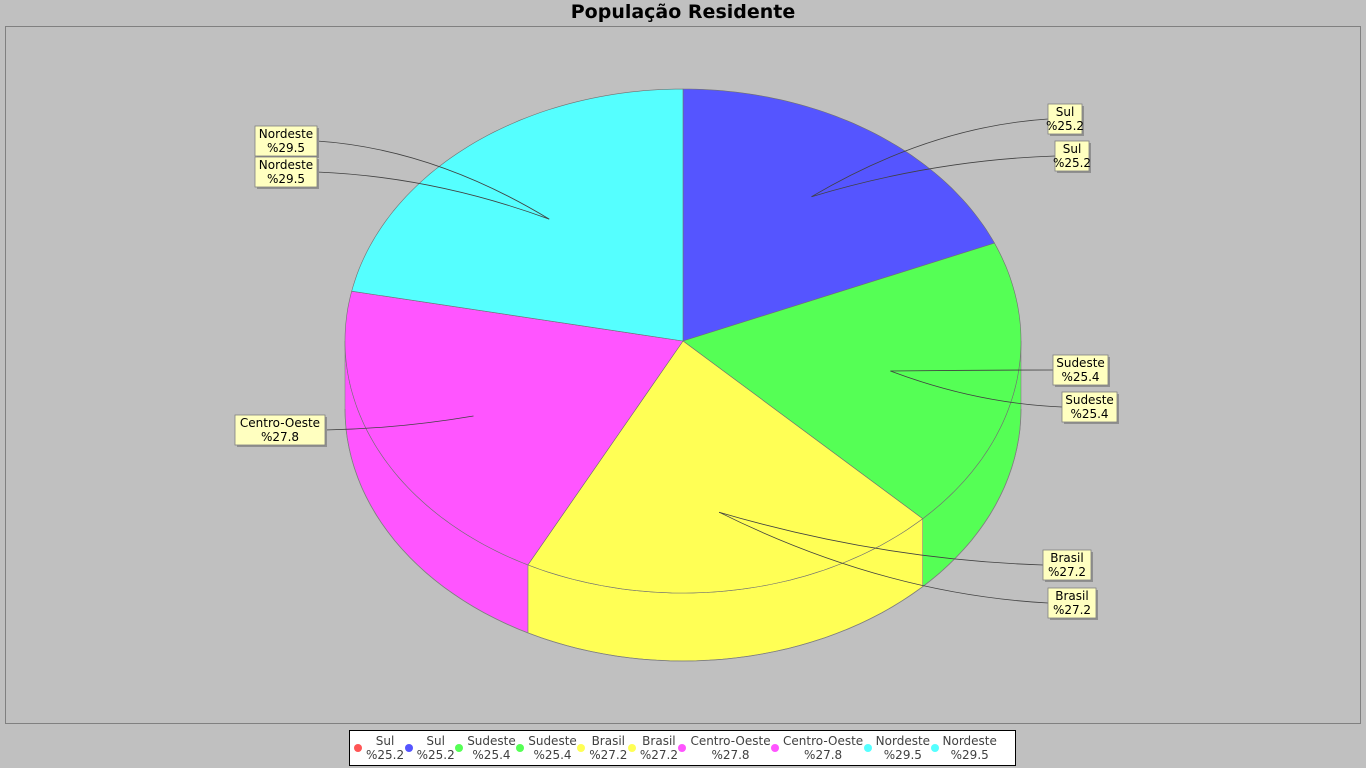 Image resolution: width=1366 pixels, height=768 pixels. I want to click on pie-slice-brasil, so click(725, 467).